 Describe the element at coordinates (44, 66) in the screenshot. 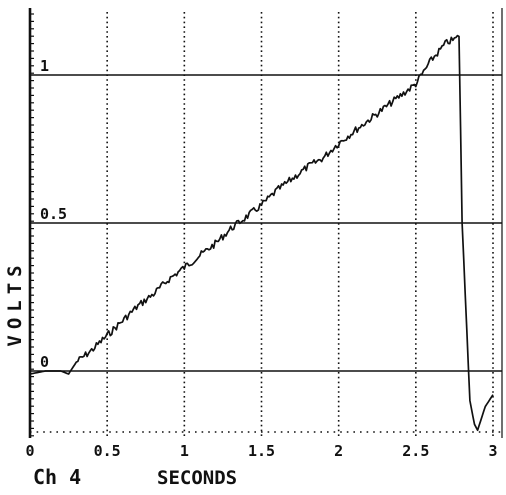

I see `y-tick-label: 1` at that location.